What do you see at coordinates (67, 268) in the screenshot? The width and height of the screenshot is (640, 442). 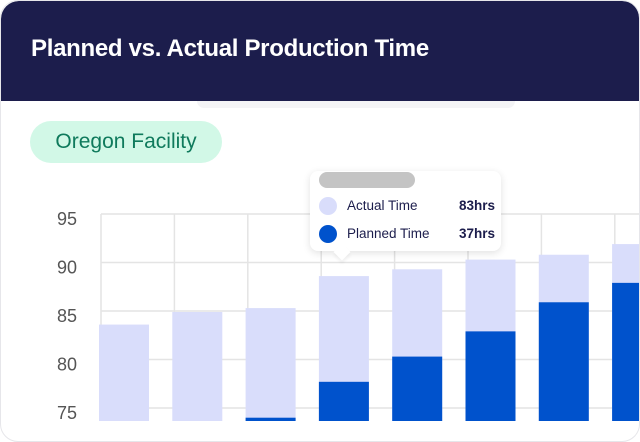 I see `y-tick-label: 90` at bounding box center [67, 268].